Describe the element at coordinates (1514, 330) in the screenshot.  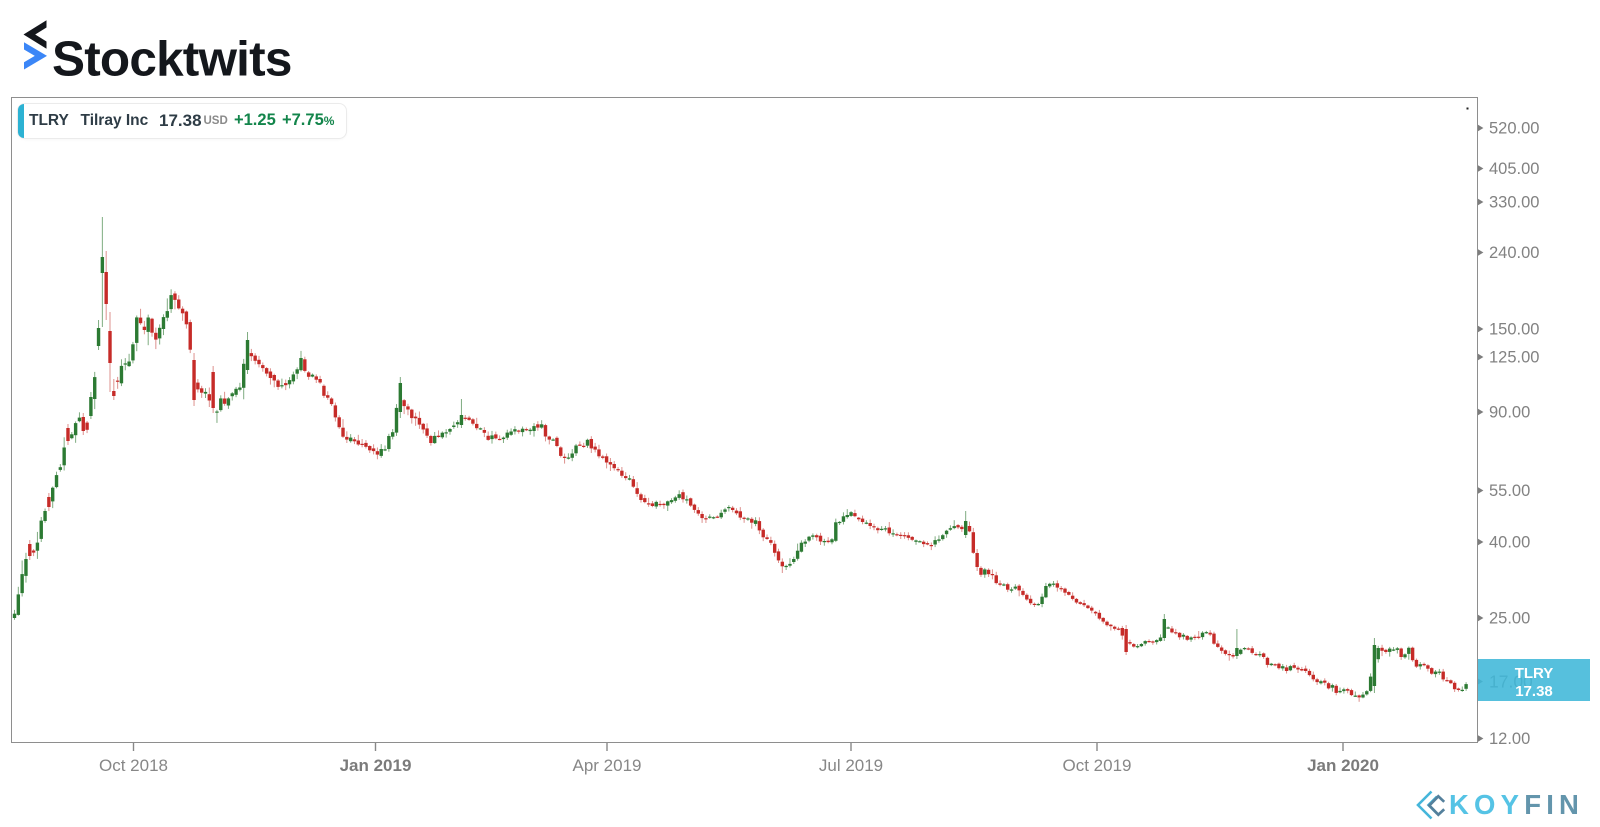
I see `svg-text: 150.00` at that location.